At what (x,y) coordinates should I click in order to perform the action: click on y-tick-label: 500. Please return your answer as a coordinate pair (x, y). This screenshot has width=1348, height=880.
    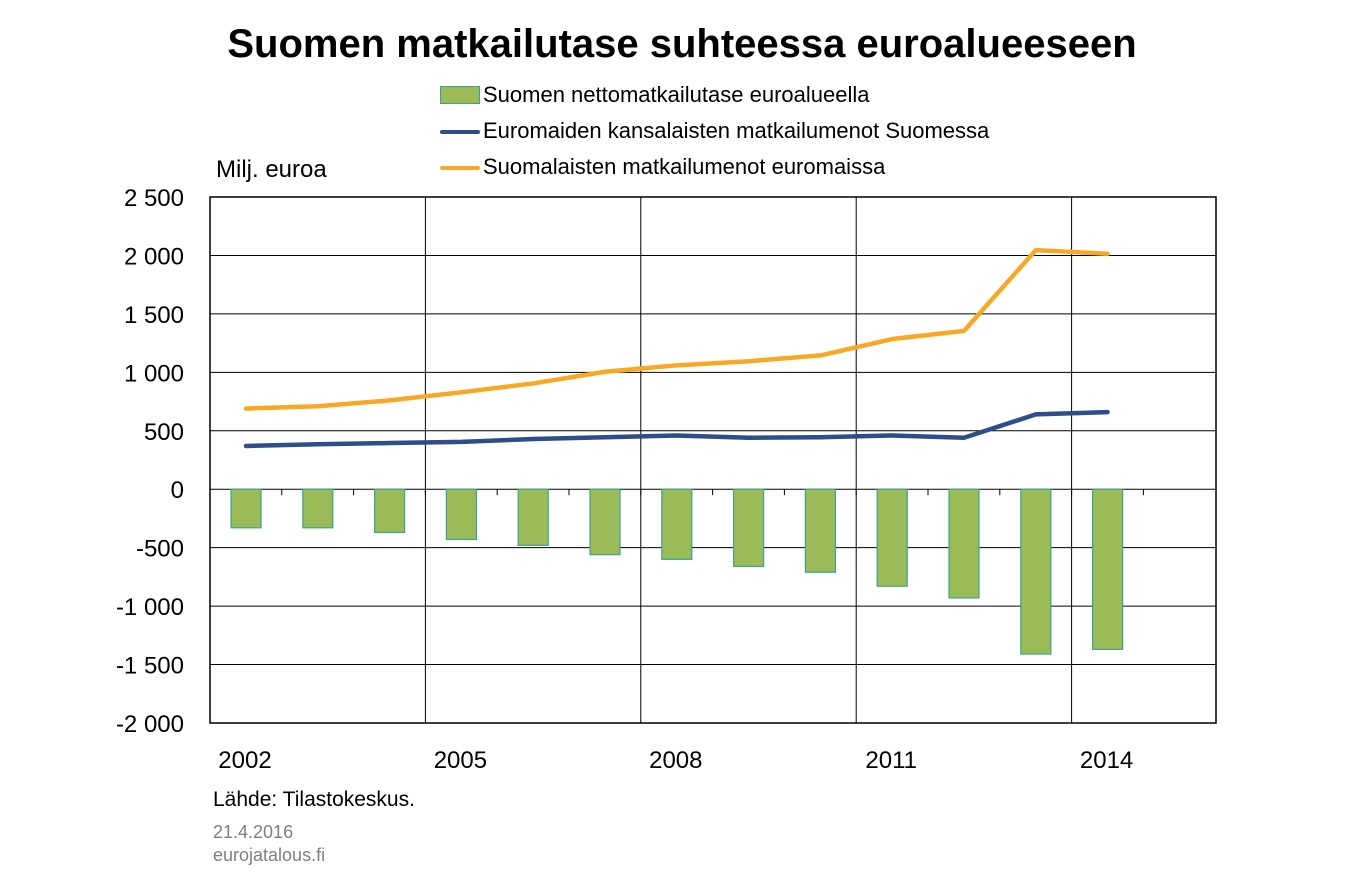
    Looking at the image, I should click on (164, 432).